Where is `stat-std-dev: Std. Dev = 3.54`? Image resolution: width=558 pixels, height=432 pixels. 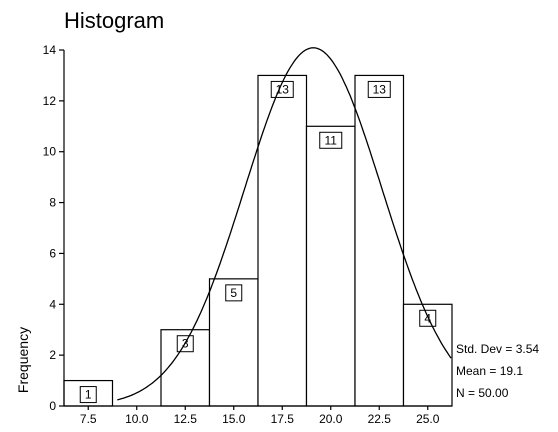 stat-std-dev: Std. Dev = 3.54 is located at coordinates (497, 349).